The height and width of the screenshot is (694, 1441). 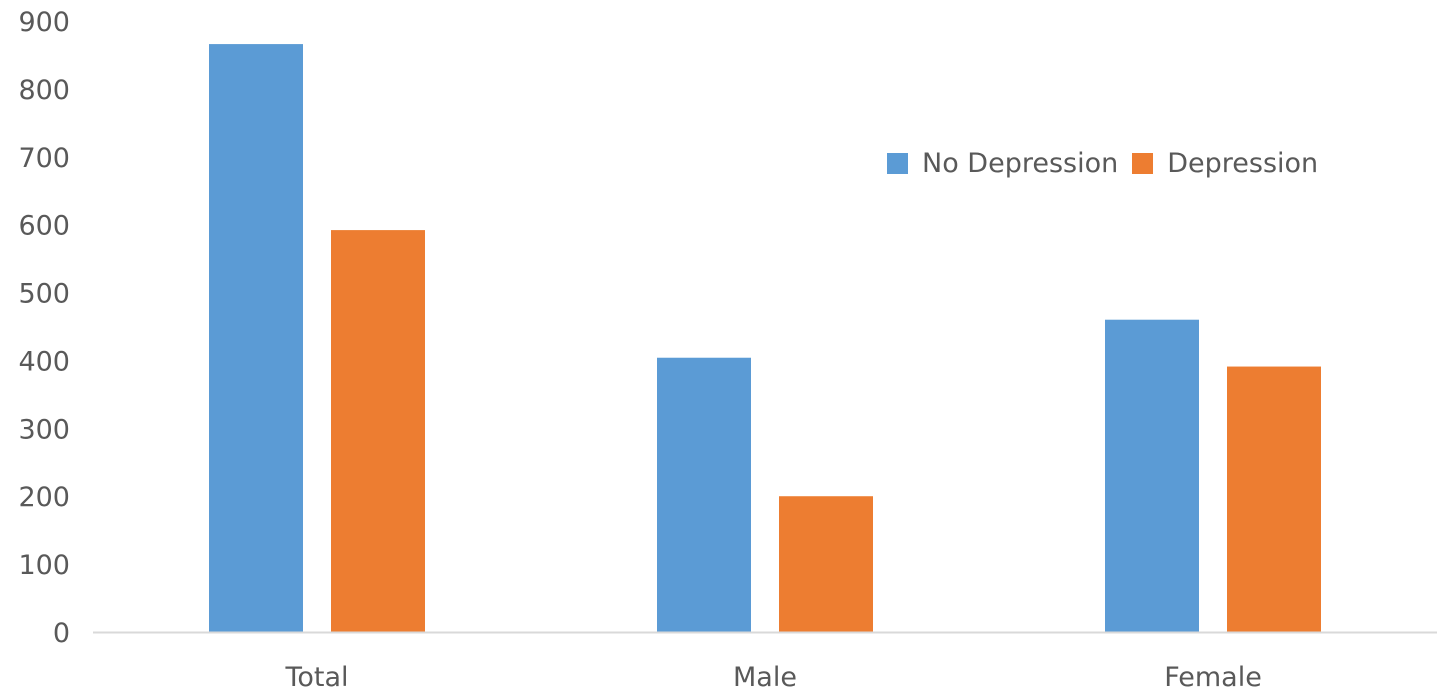 What do you see at coordinates (61, 633) in the screenshot?
I see `y-tick-label-0: 0` at bounding box center [61, 633].